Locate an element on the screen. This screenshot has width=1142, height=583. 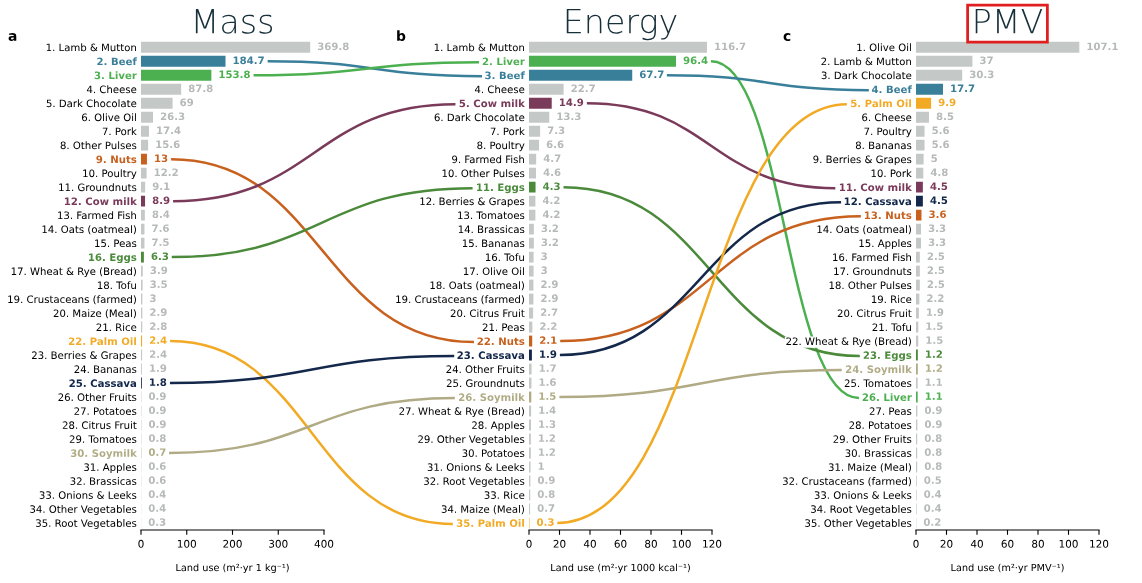
data-label: 6.3 is located at coordinates (160, 256).